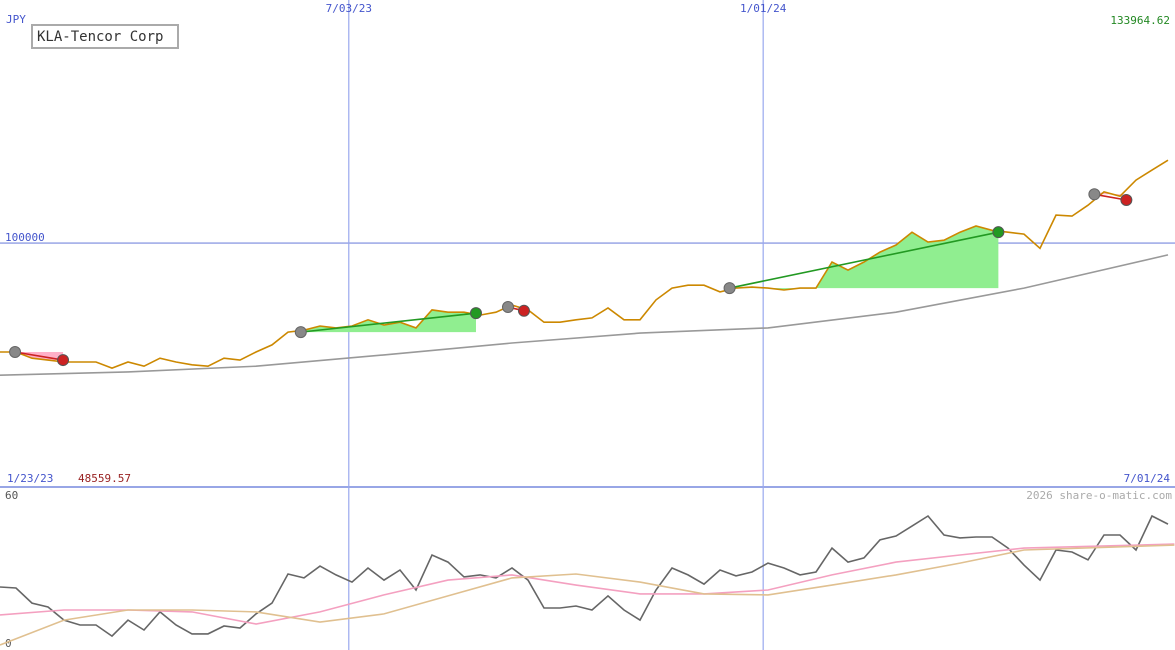 The image size is (1175, 650). What do you see at coordinates (1140, 20) in the screenshot?
I see `max-label: 133964.62` at bounding box center [1140, 20].